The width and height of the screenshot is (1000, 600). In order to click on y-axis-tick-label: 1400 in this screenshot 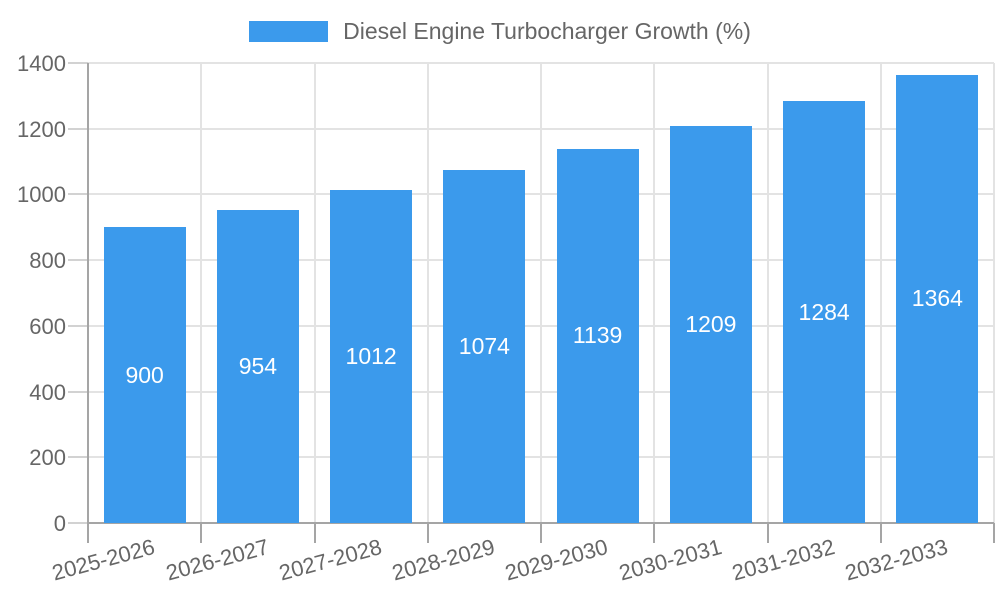, I will do `click(41, 63)`.